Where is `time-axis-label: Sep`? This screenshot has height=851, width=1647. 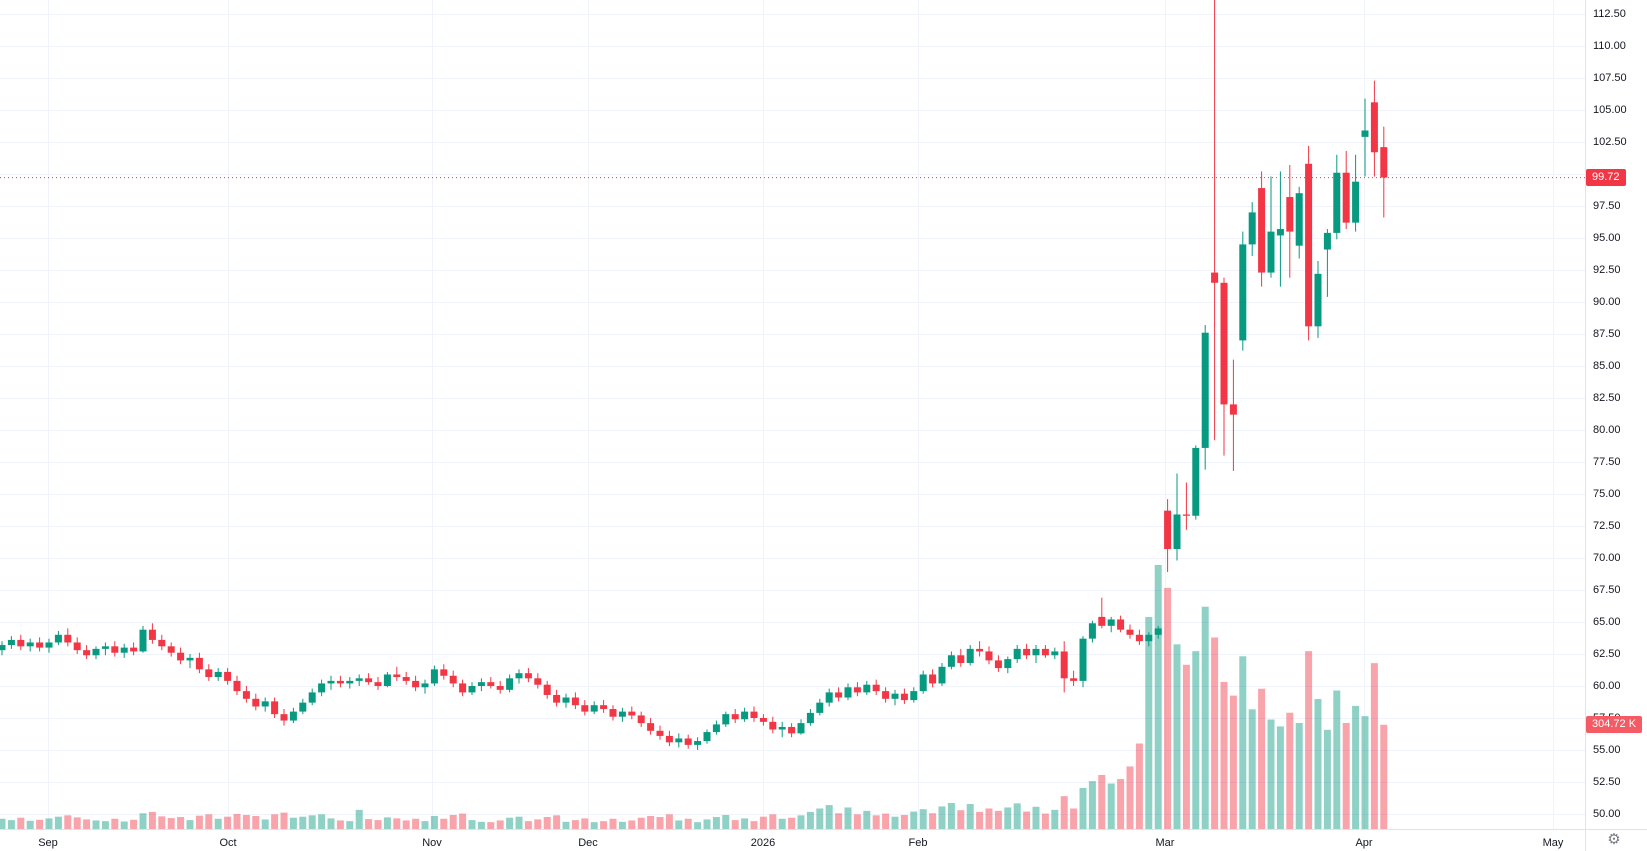 time-axis-label: Sep is located at coordinates (48, 843).